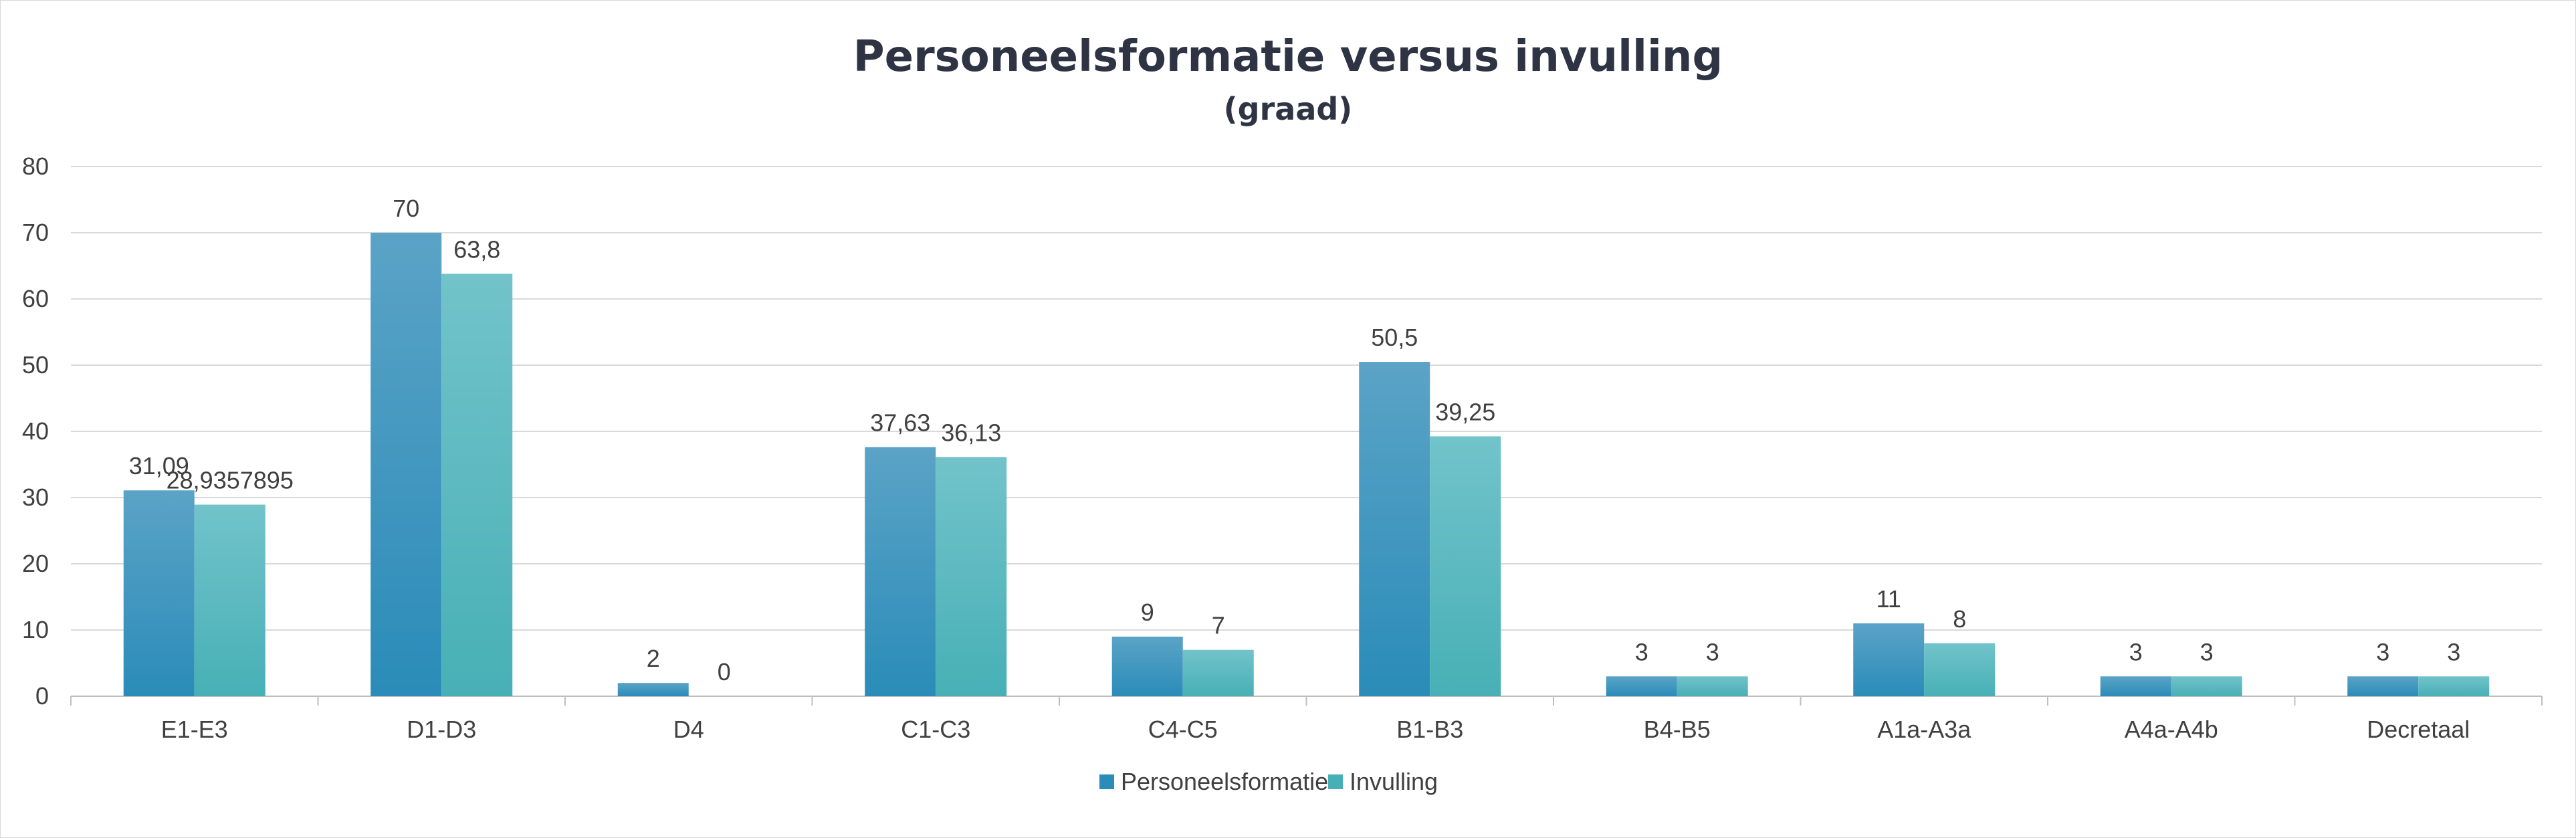  I want to click on y-tick-label: 50, so click(35, 365).